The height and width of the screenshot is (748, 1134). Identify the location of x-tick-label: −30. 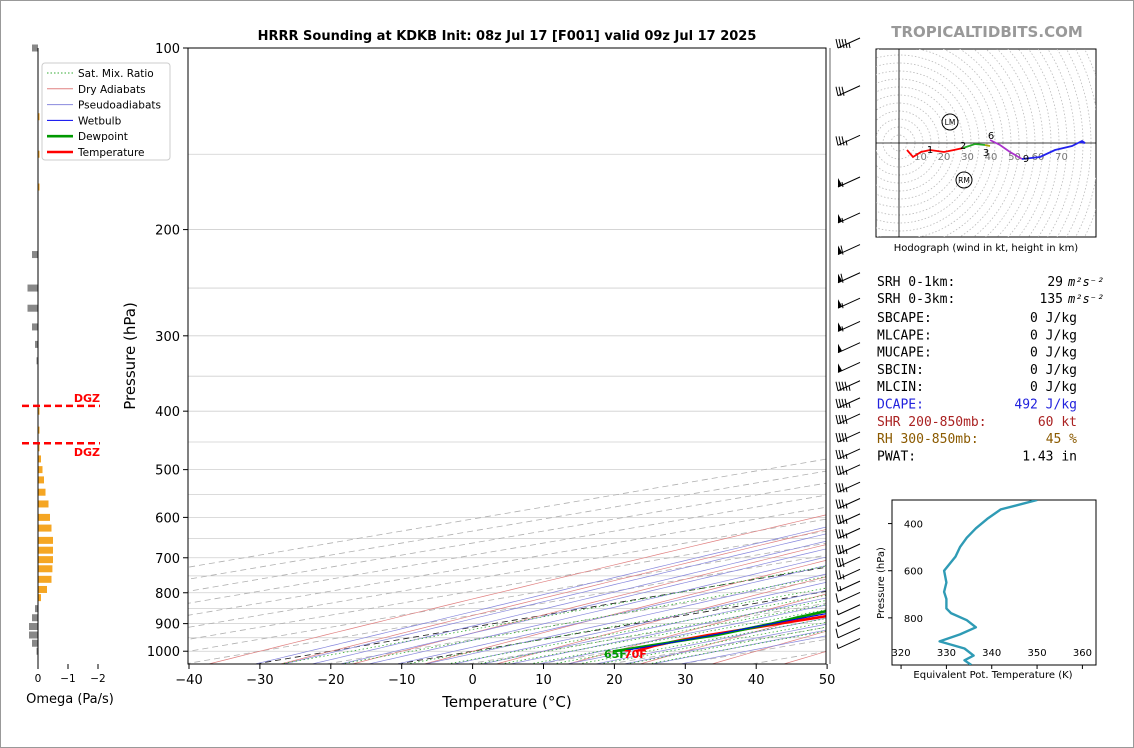
(259, 680).